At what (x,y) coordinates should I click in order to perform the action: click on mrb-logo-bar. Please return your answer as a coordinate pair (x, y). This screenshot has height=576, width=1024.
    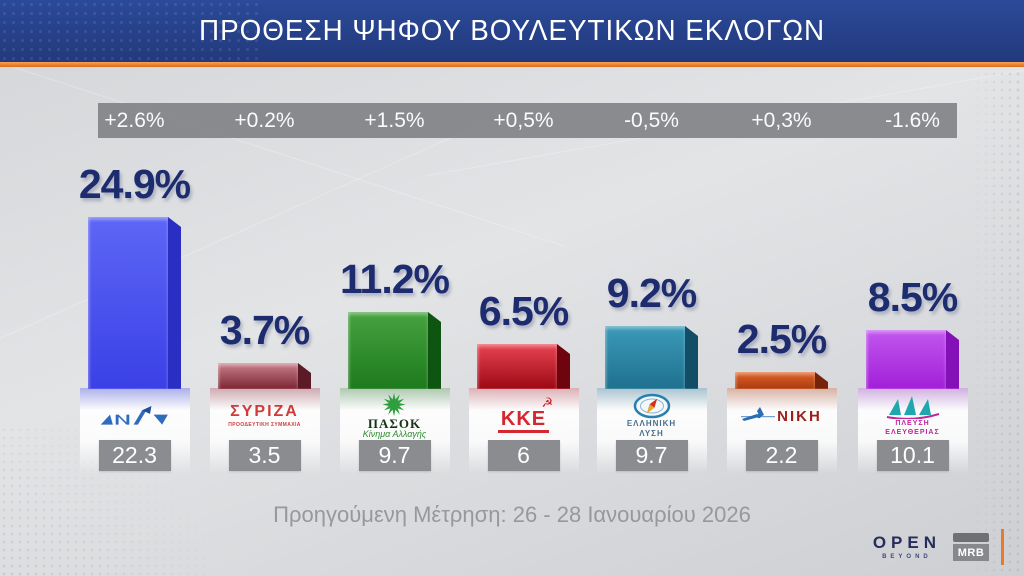
    Looking at the image, I should click on (971, 537).